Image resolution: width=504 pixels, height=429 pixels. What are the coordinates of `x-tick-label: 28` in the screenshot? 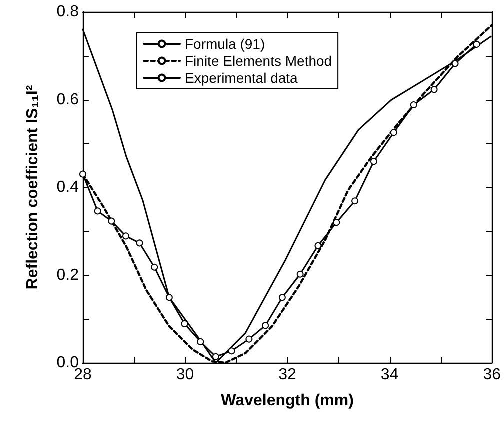 It's located at (83, 375).